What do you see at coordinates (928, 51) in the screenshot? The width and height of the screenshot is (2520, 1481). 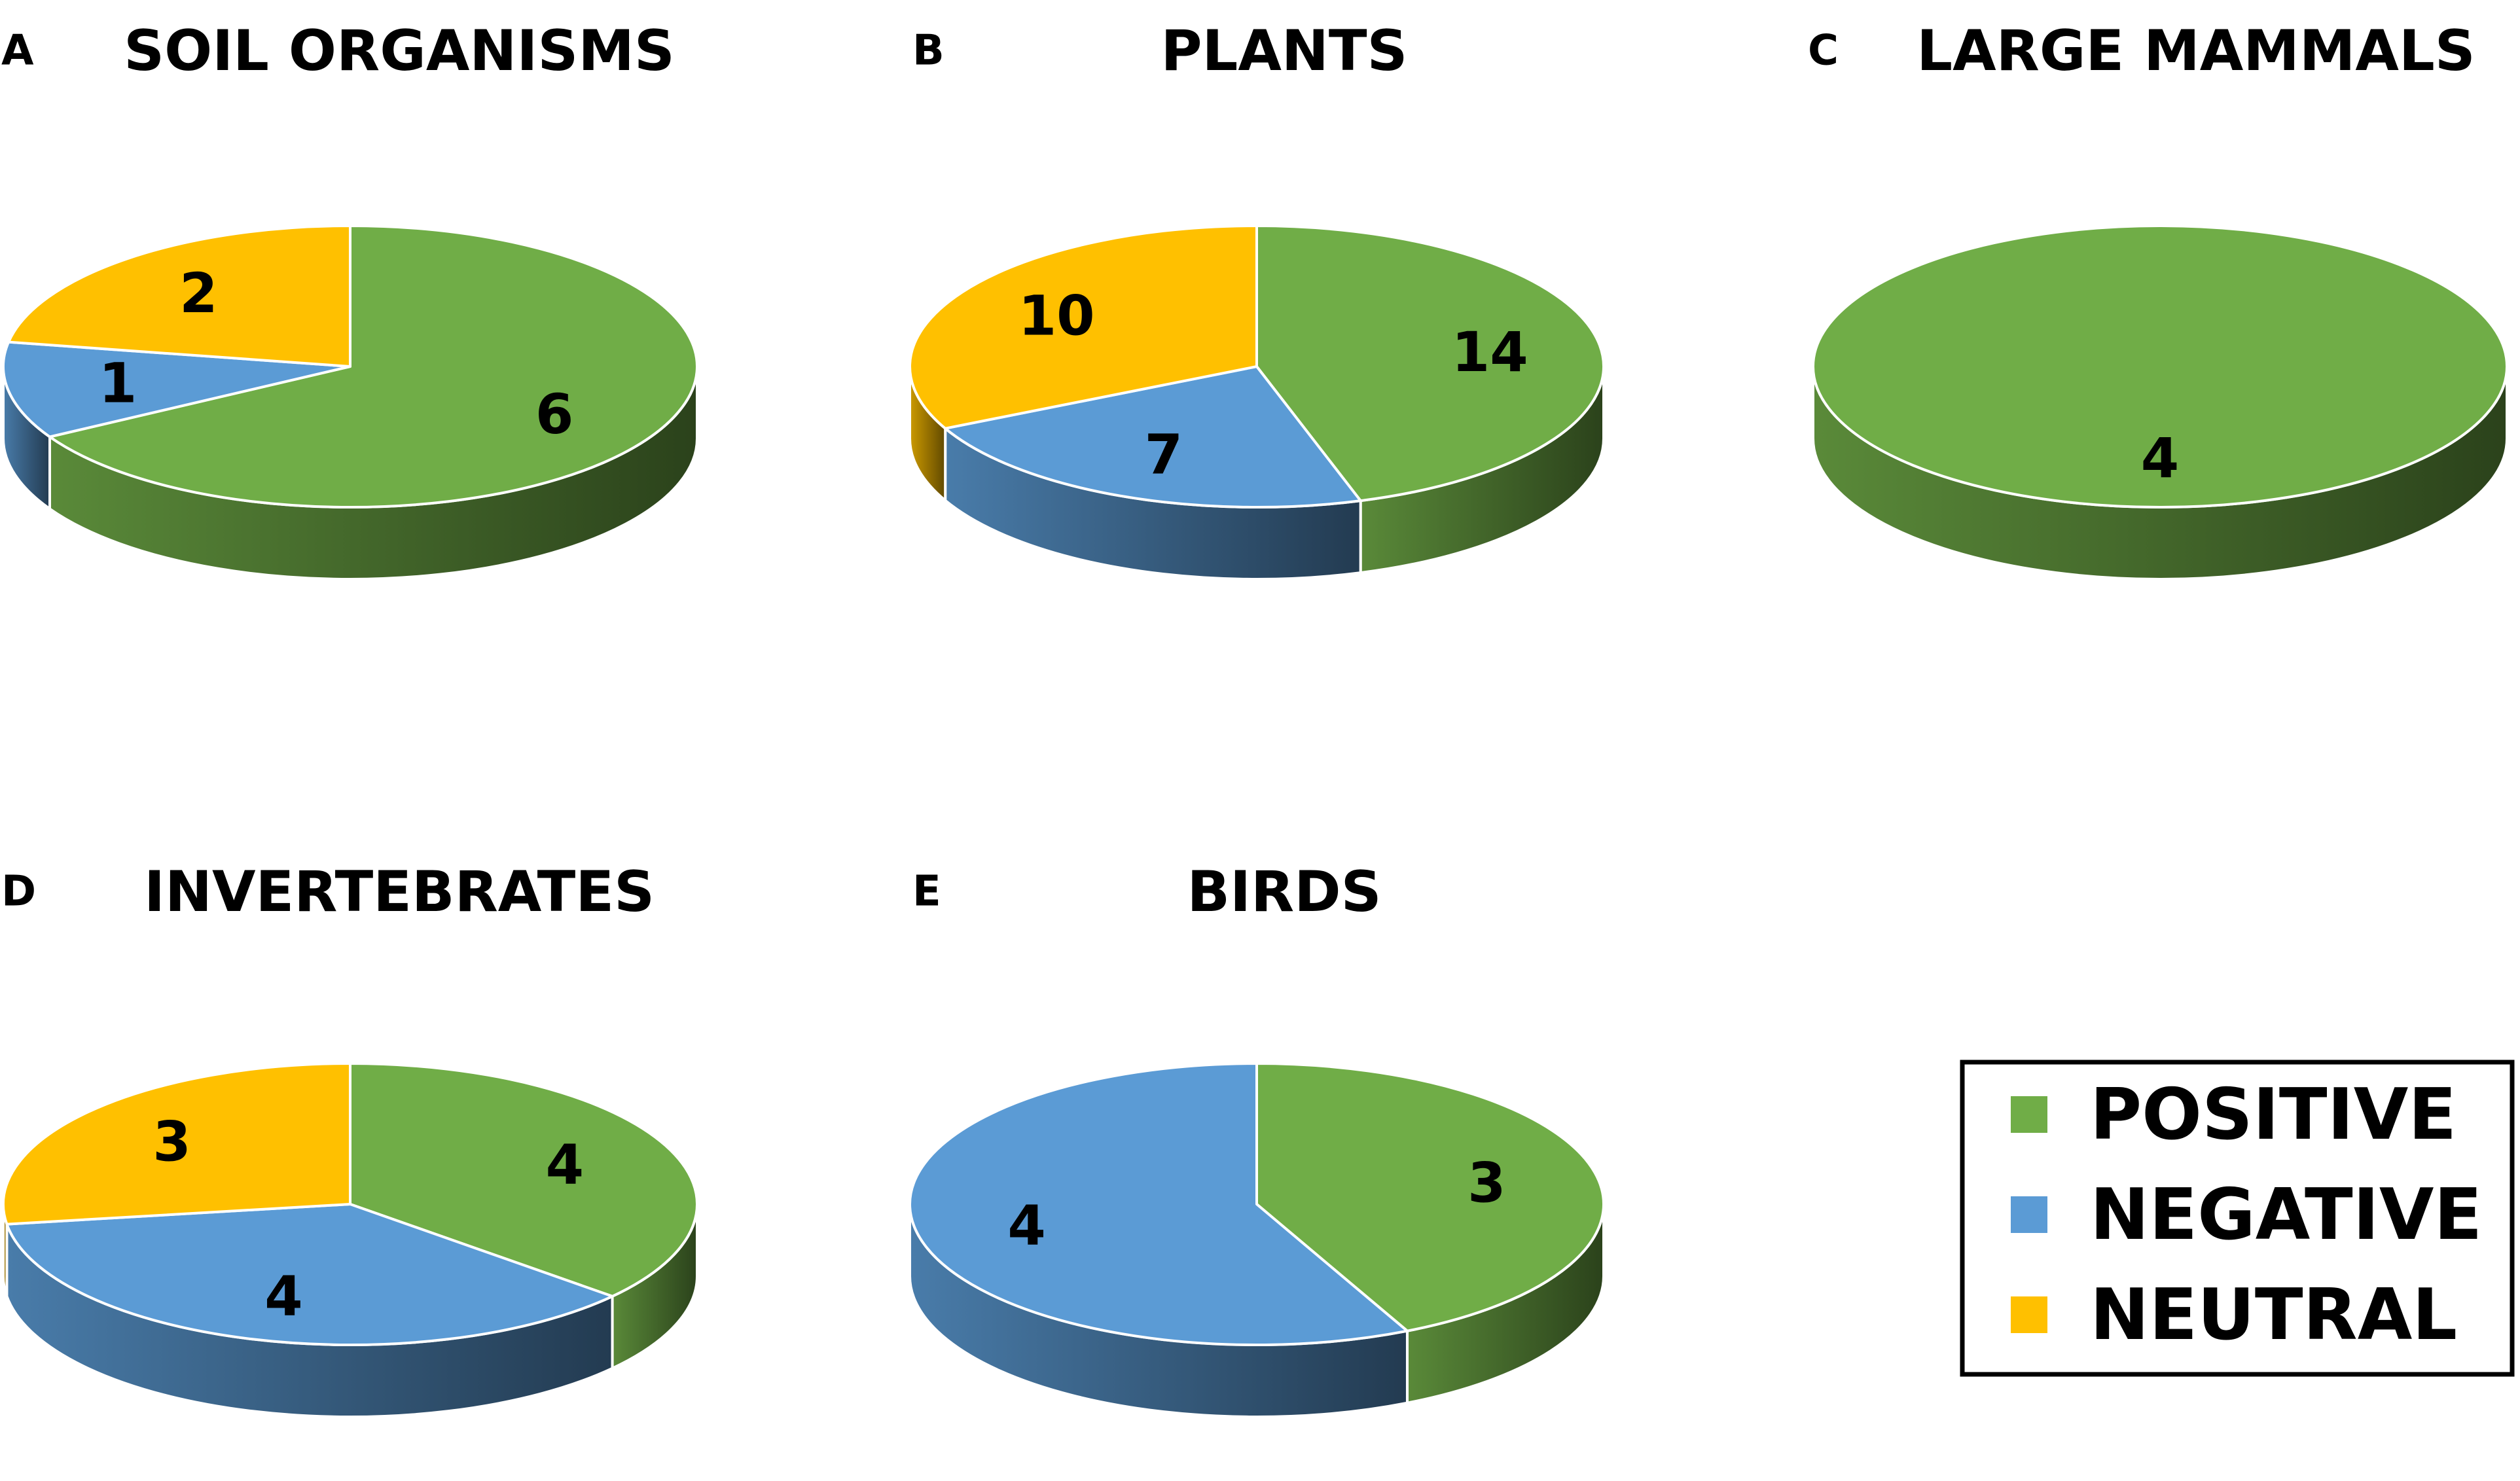 I see `panel-letter: B` at bounding box center [928, 51].